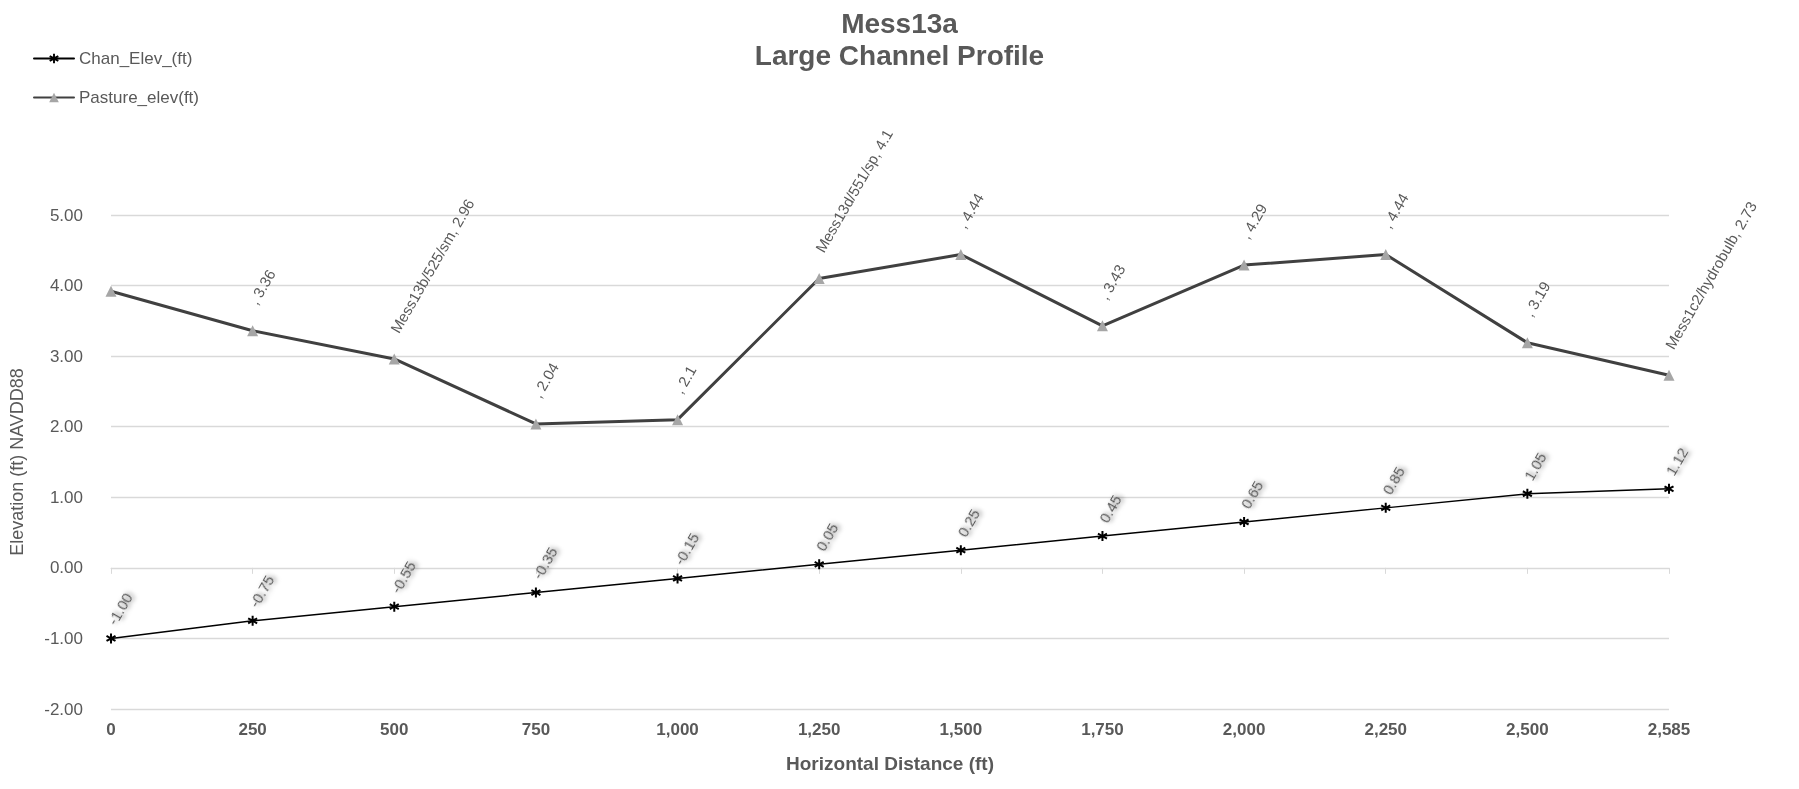 Image resolution: width=1799 pixels, height=789 pixels. What do you see at coordinates (63, 709) in the screenshot?
I see `y-tick-label: -2.00` at bounding box center [63, 709].